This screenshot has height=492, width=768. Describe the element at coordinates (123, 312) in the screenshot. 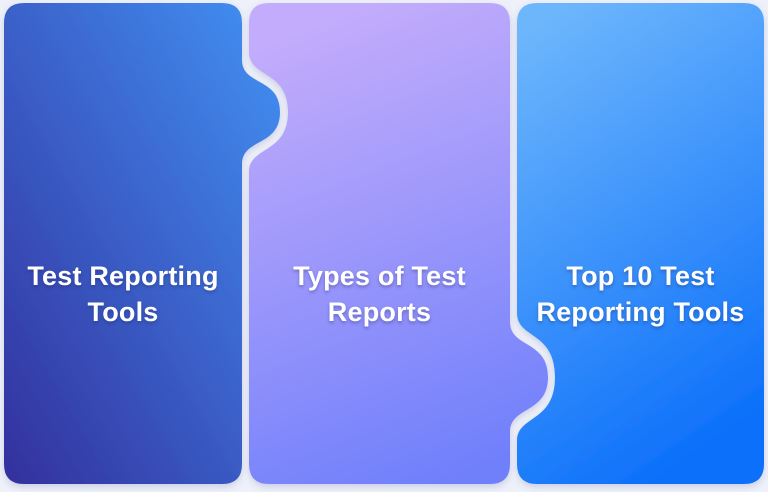

I see `title-line-2: Tools` at that location.